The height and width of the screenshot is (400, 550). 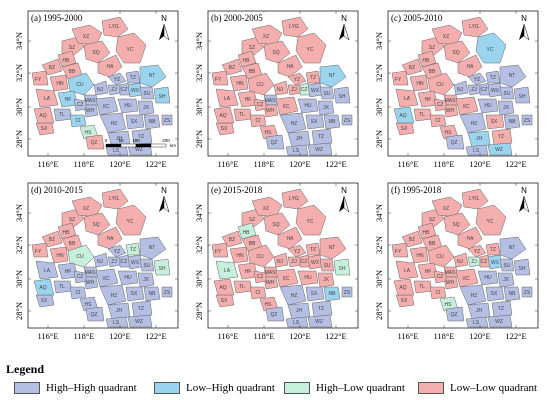 I want to click on region-label: YZ, so click(x=117, y=252).